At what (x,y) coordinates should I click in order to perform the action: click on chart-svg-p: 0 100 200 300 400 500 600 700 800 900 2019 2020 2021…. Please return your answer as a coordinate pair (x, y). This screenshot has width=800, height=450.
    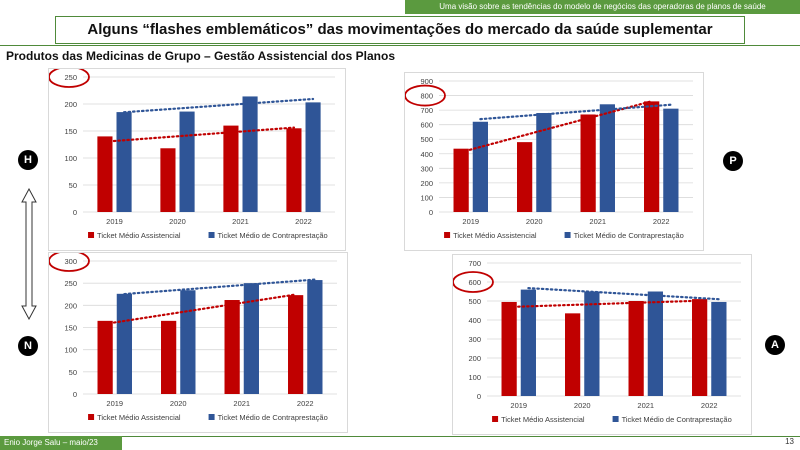
    Looking at the image, I should click on (549, 158).